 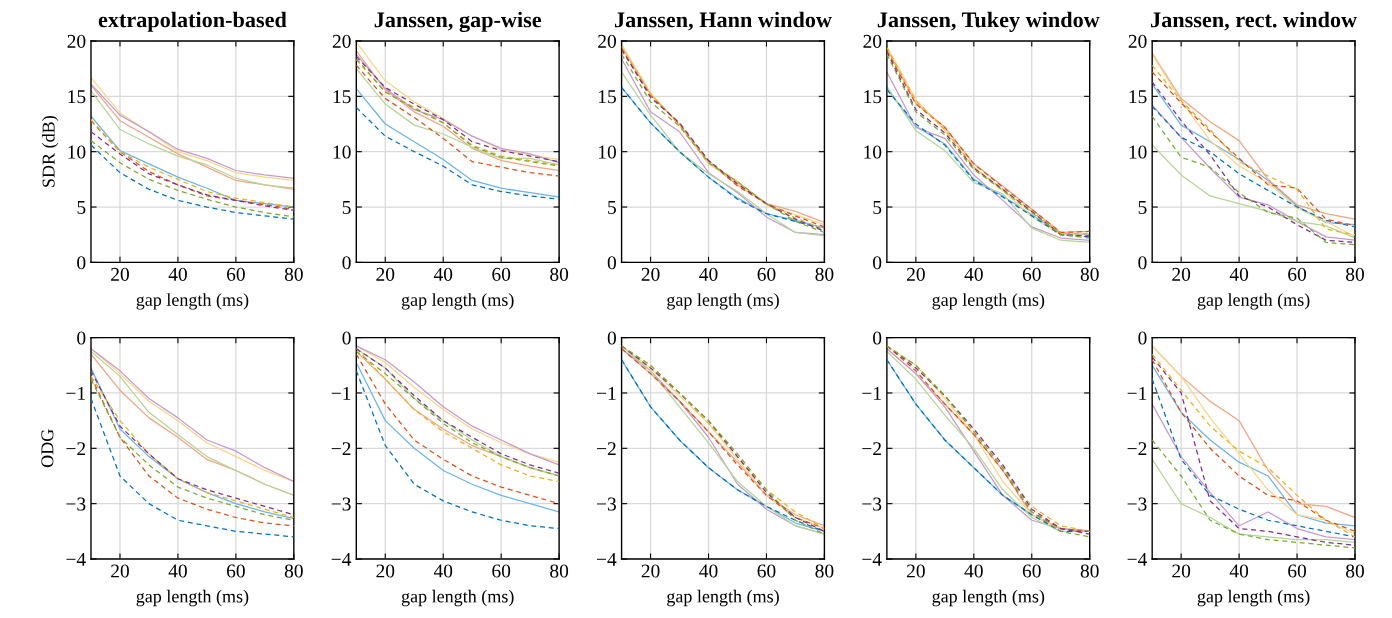 What do you see at coordinates (50, 151) in the screenshot?
I see `y-axis-title: SDR (dB)` at bounding box center [50, 151].